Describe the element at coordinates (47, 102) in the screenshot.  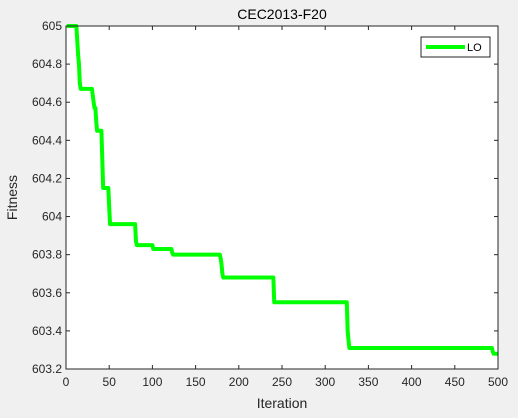
I see `y-tick-label: 604.6` at that location.